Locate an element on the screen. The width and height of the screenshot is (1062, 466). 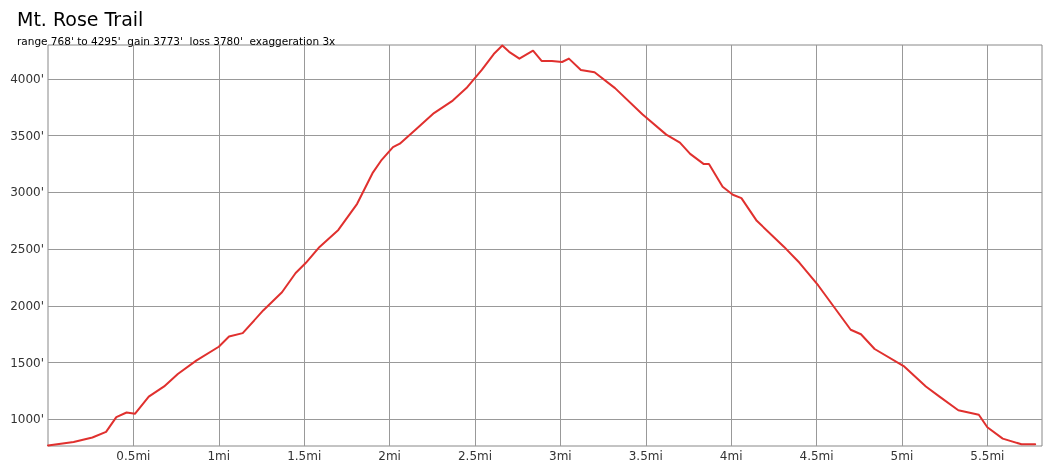
x-tick-label: 1mi is located at coordinates (219, 456).